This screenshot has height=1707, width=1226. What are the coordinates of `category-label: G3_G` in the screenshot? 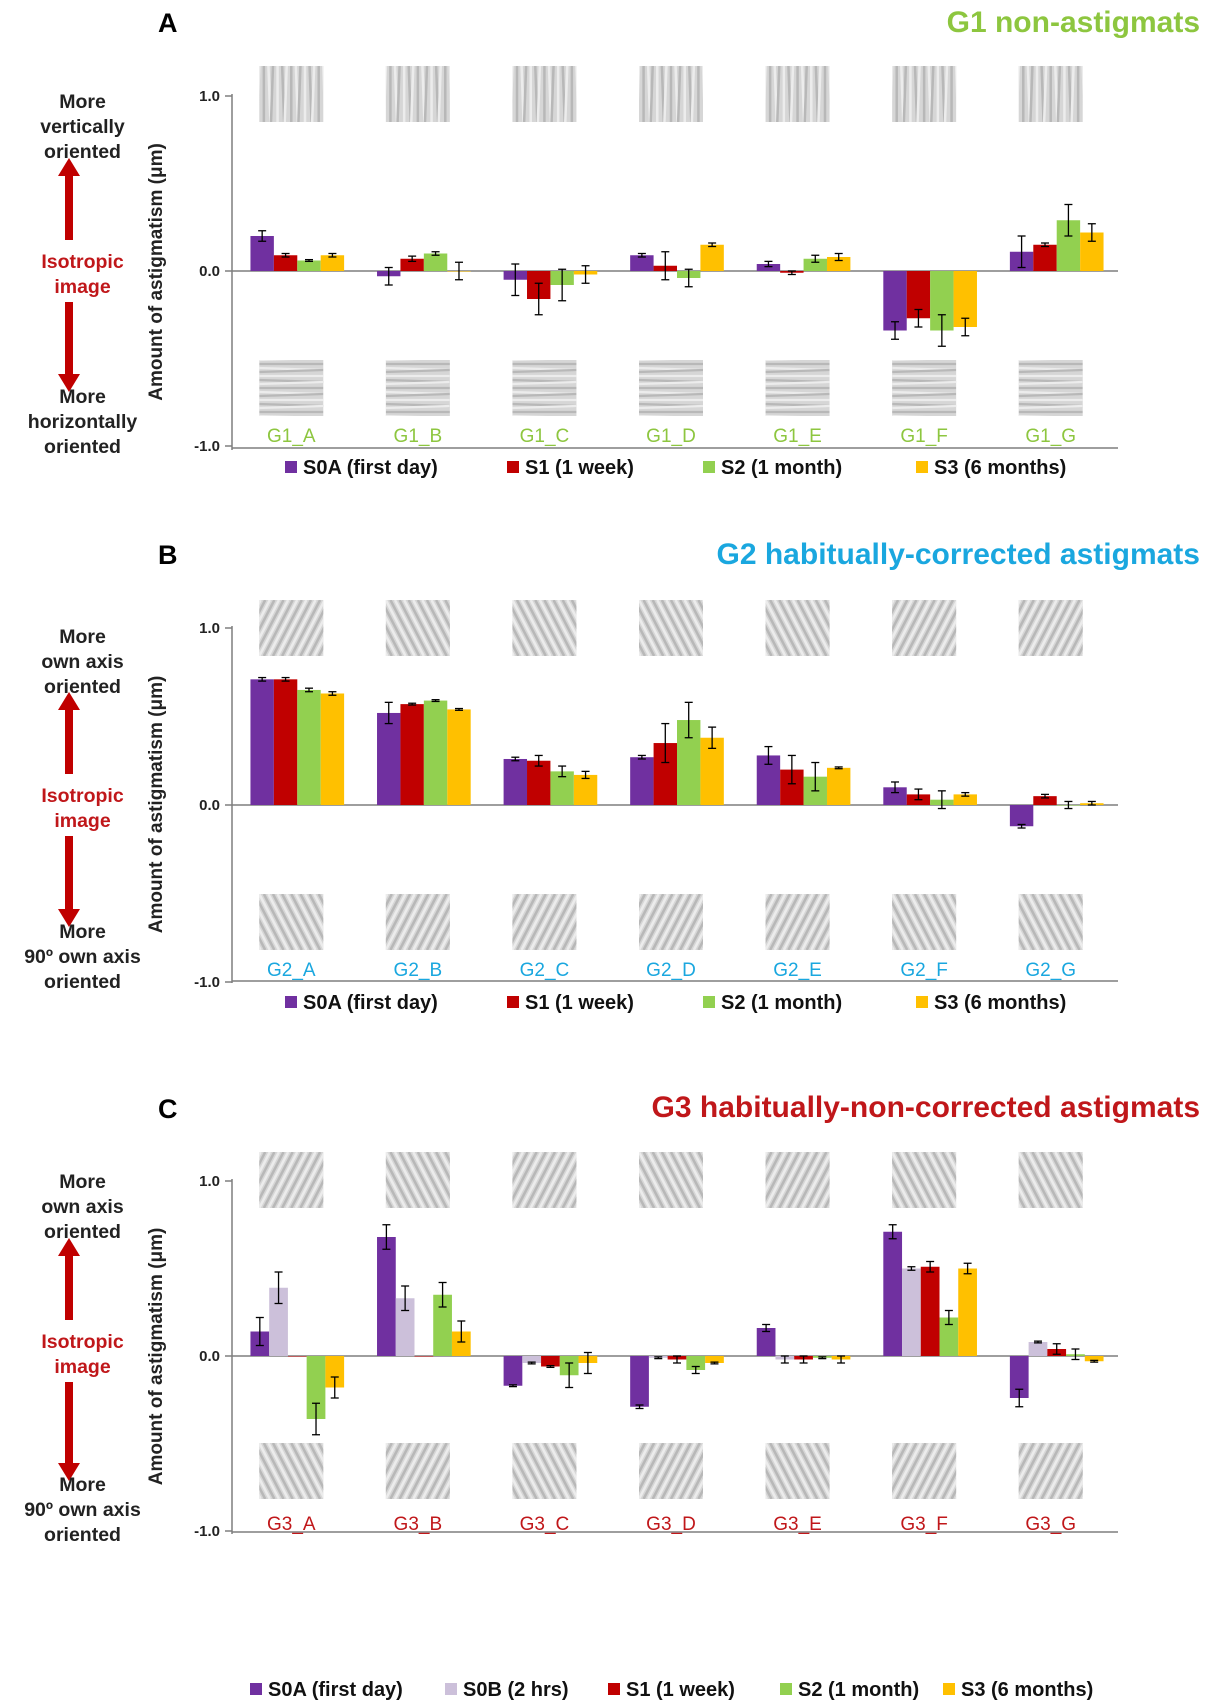 It's located at (1050, 1524).